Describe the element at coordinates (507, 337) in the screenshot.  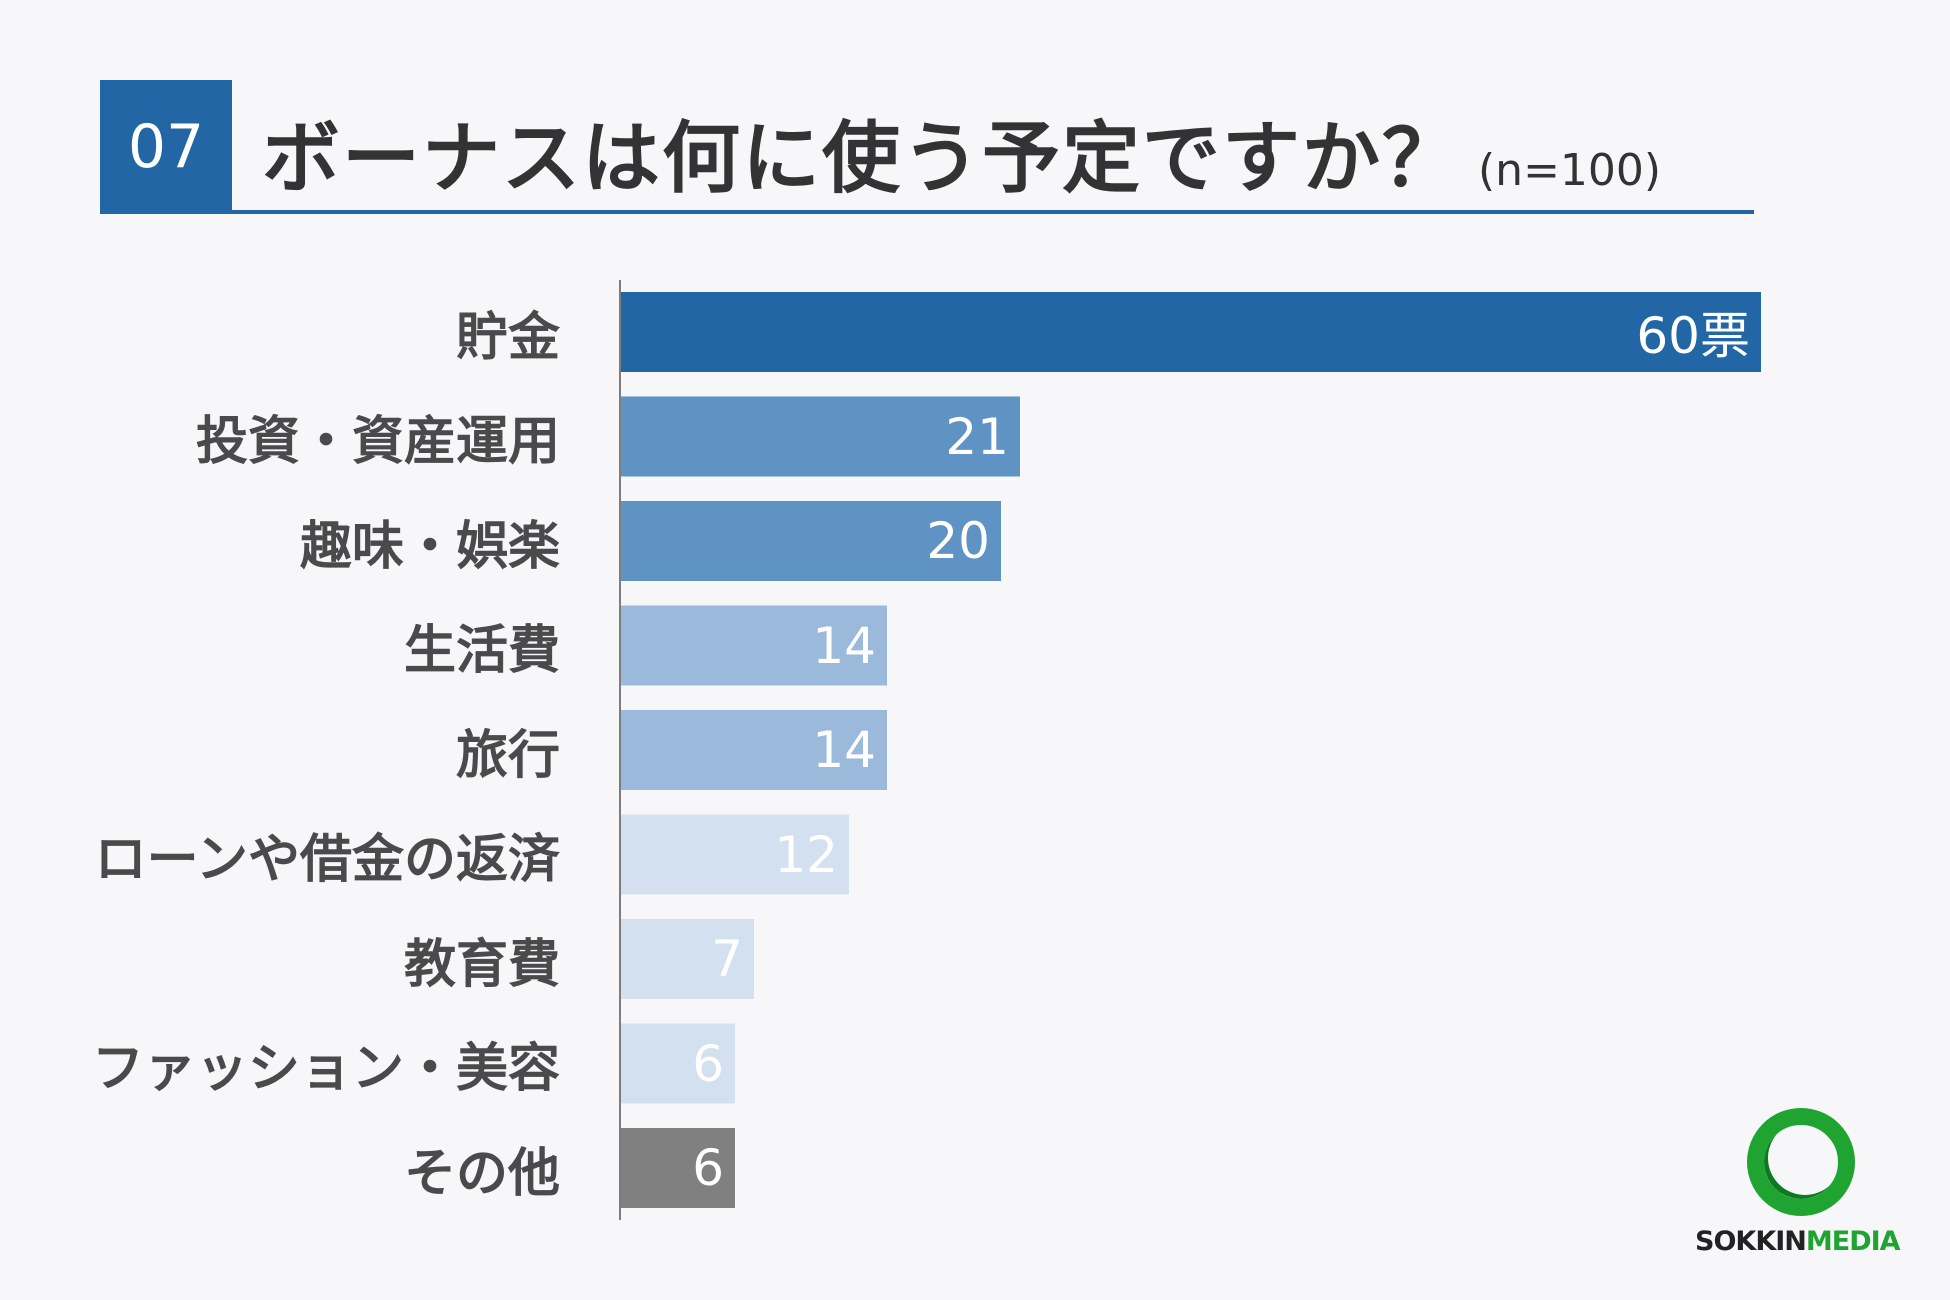
I see `category-label-0: 貯金` at that location.